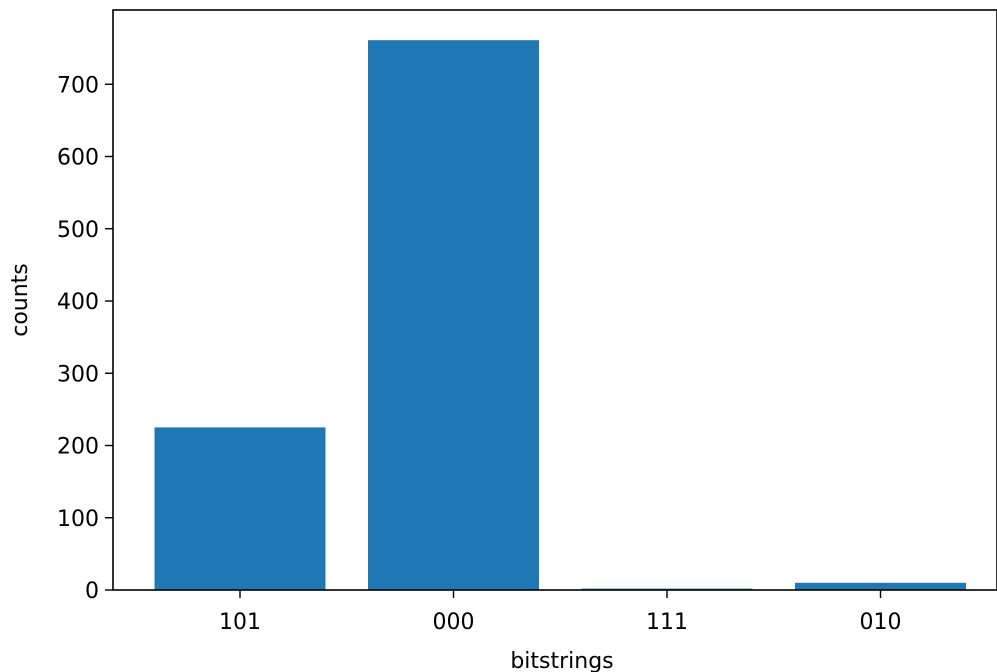  I want to click on y-tick-label: 300, so click(78, 374).